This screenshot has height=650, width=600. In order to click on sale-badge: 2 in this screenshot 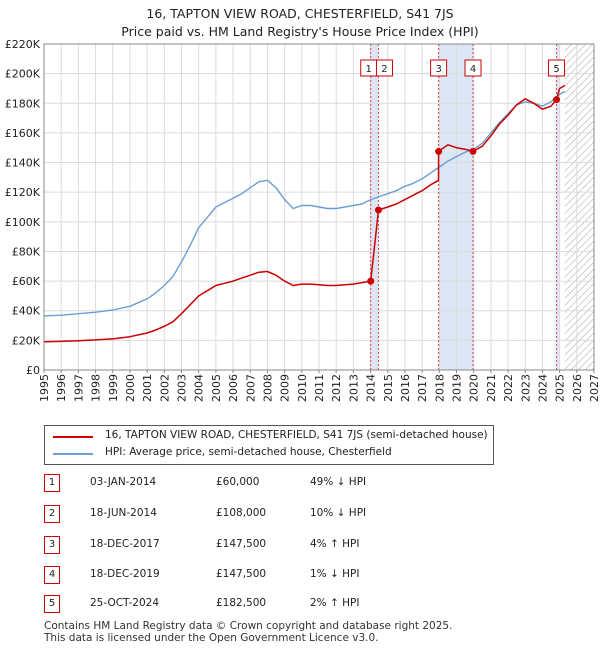, I will do `click(52, 514)`.